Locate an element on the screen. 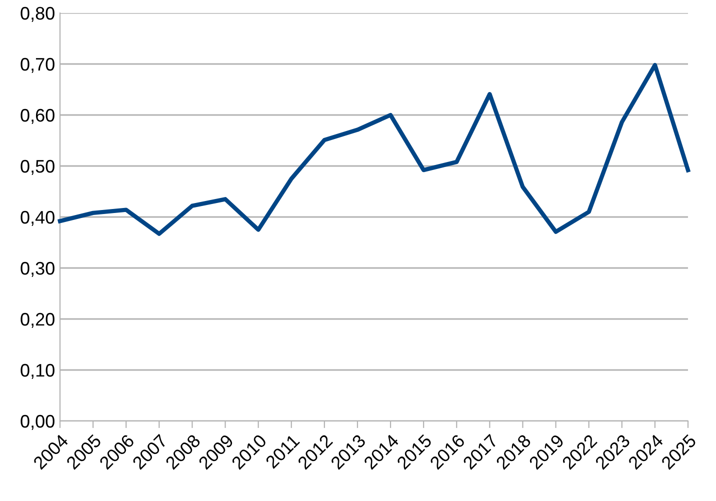  y-tick-label: 0,80 is located at coordinates (37, 14).